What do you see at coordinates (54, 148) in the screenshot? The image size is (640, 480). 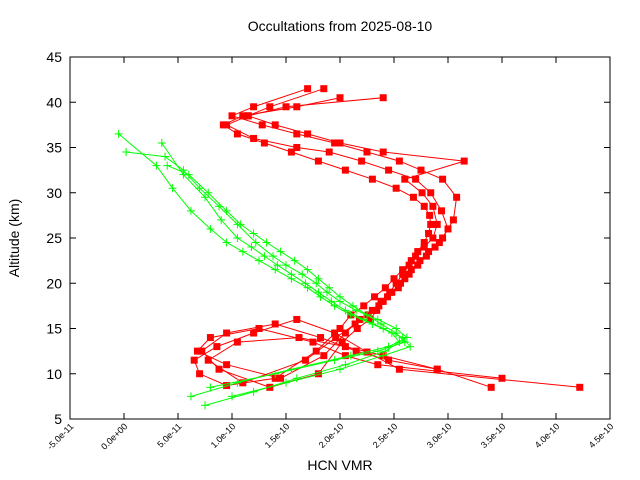 I see `y-tick-label: 35` at bounding box center [54, 148].